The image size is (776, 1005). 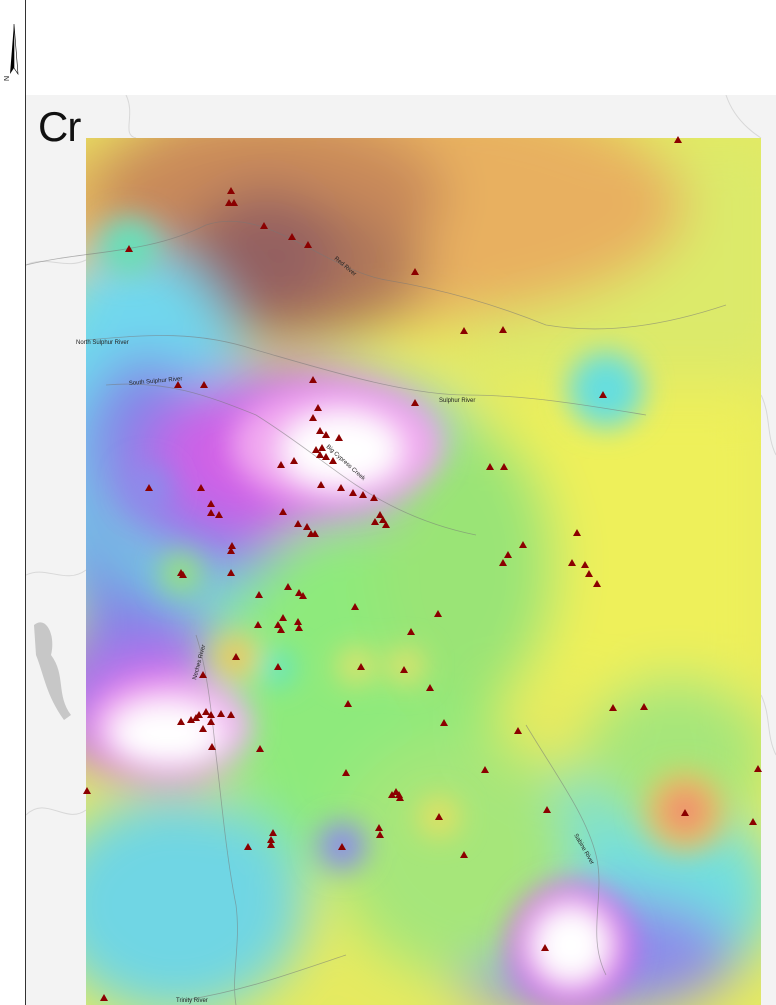 I want to click on north-letter: N, so click(x=8, y=78).